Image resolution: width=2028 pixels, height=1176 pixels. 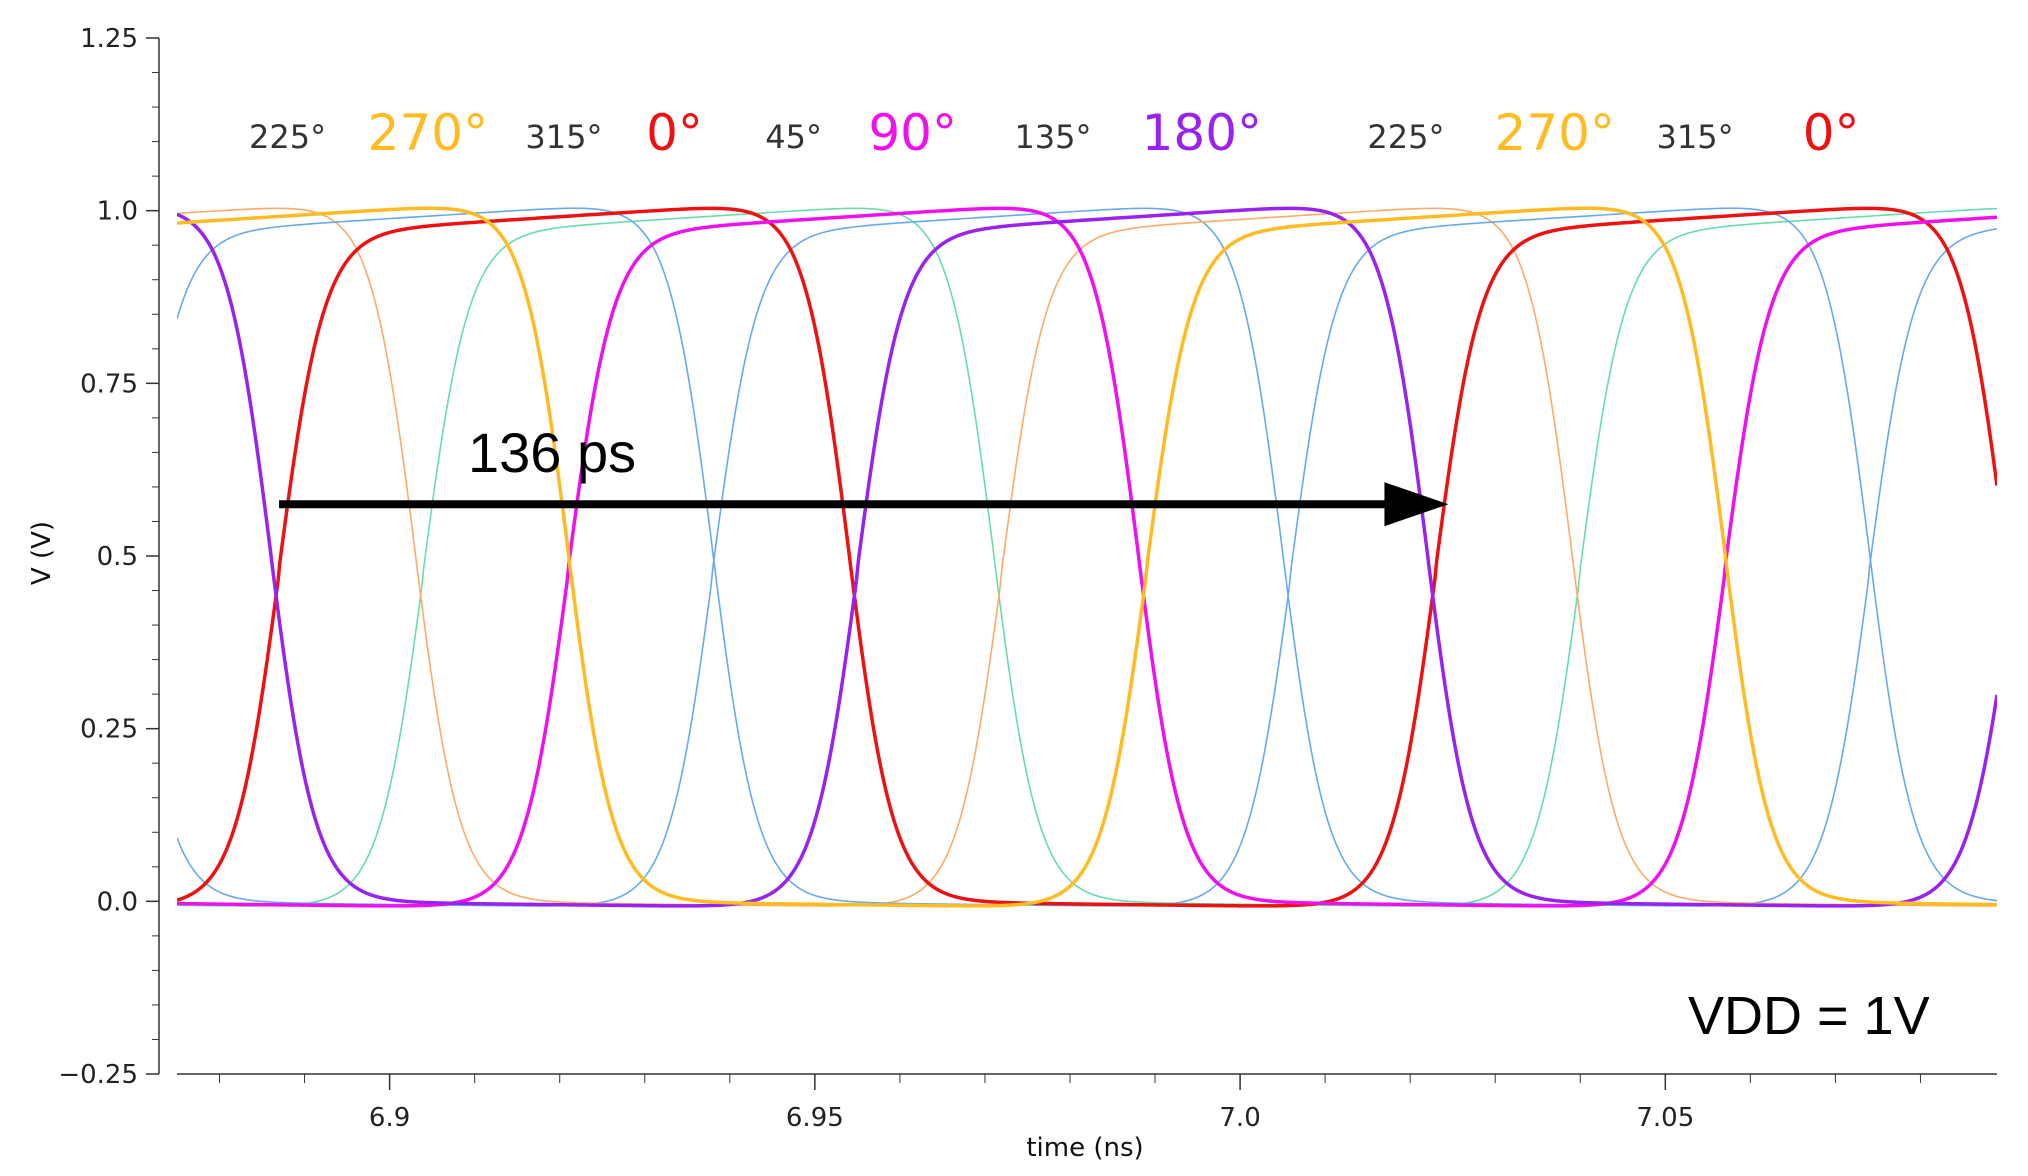 I want to click on y-tick-label: −0.25, so click(x=98, y=1075).